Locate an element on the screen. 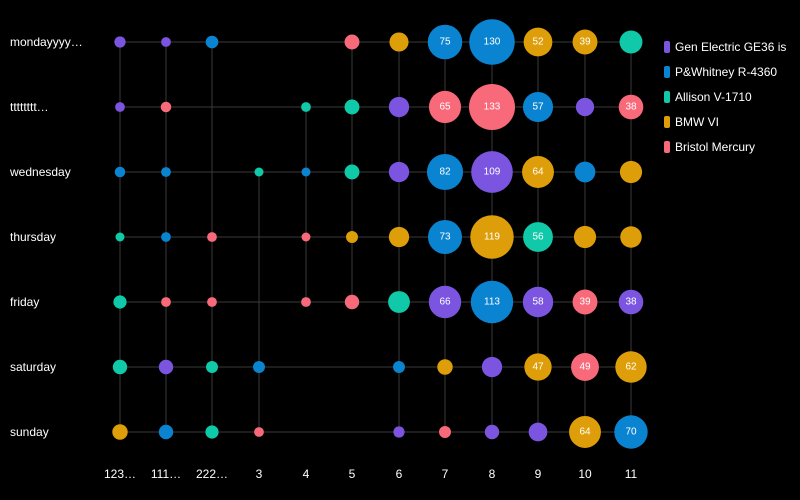  legend-item: Bristol Mercury is located at coordinates (732, 146).